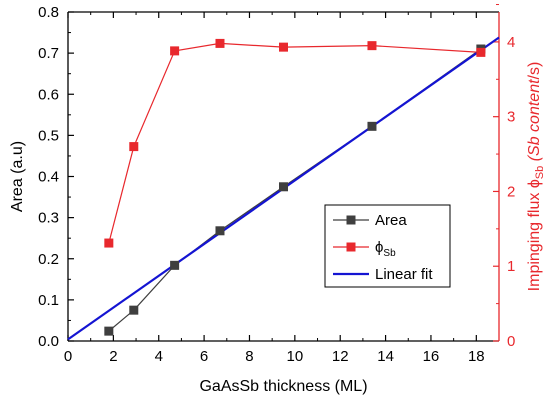 This screenshot has height=410, width=550. What do you see at coordinates (511, 266) in the screenshot?
I see `y-right-tick-label: 1` at bounding box center [511, 266].